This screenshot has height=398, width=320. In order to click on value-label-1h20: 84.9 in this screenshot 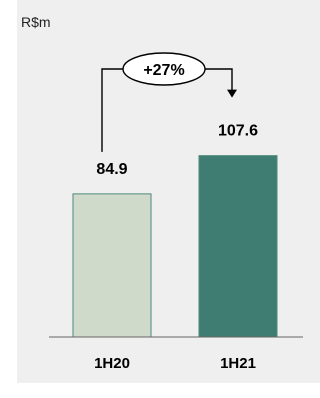, I will do `click(111, 169)`.